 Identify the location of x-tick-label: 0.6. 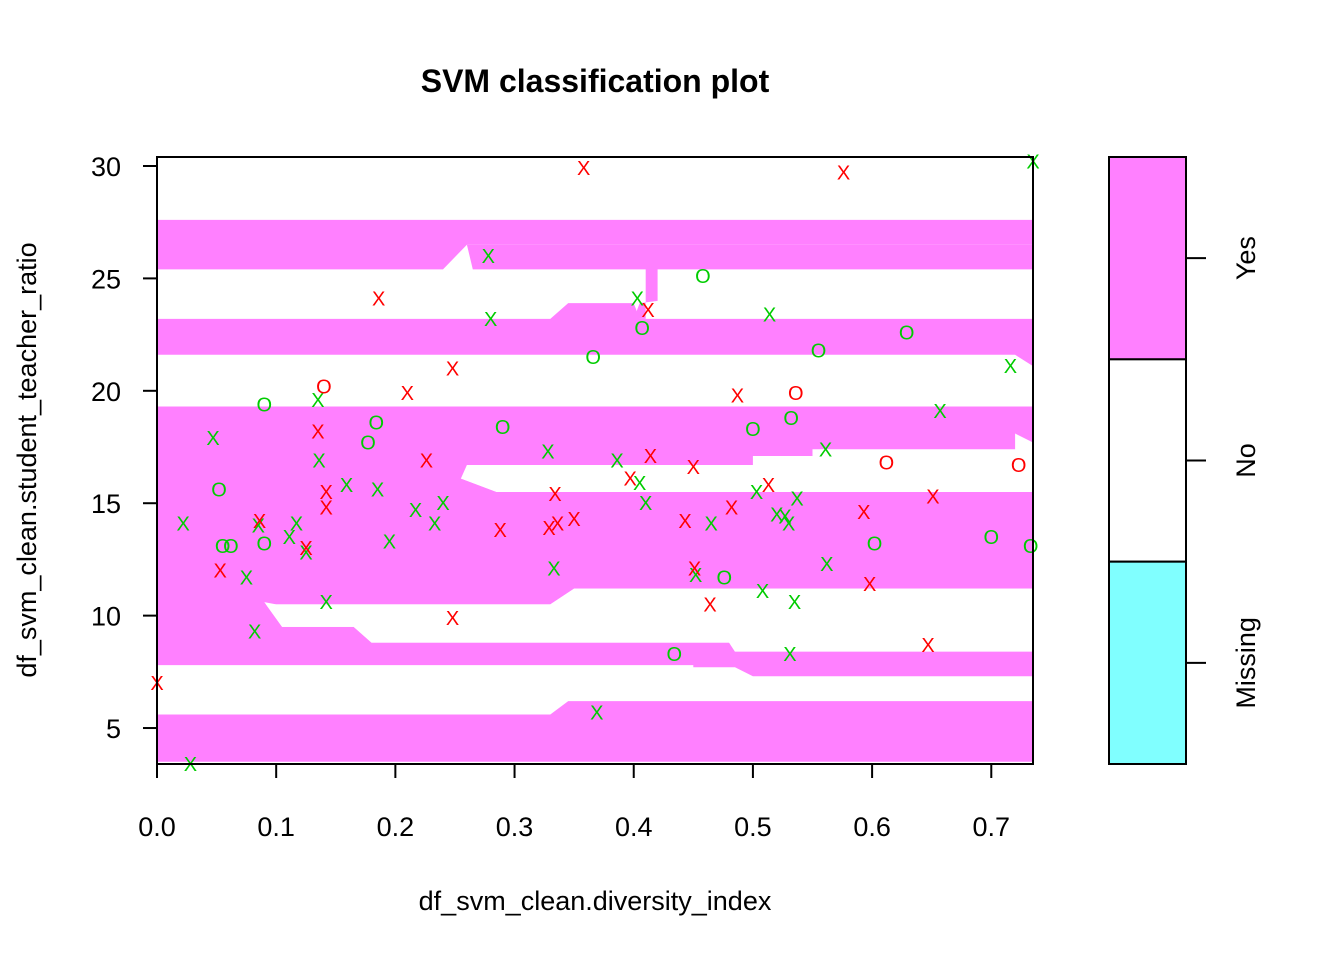
(872, 827).